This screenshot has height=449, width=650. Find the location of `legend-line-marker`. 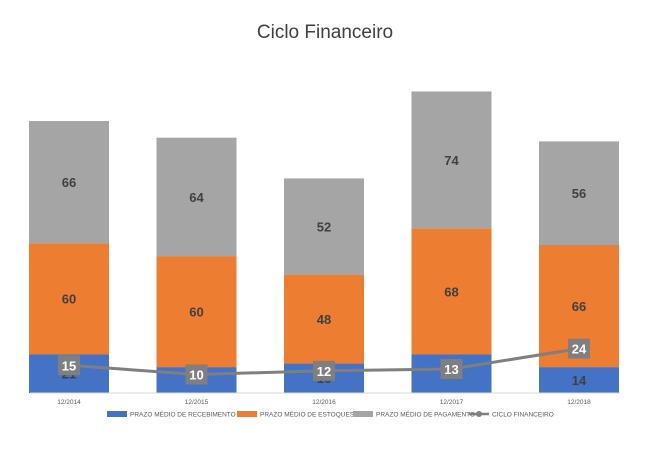

legend-line-marker is located at coordinates (479, 414).